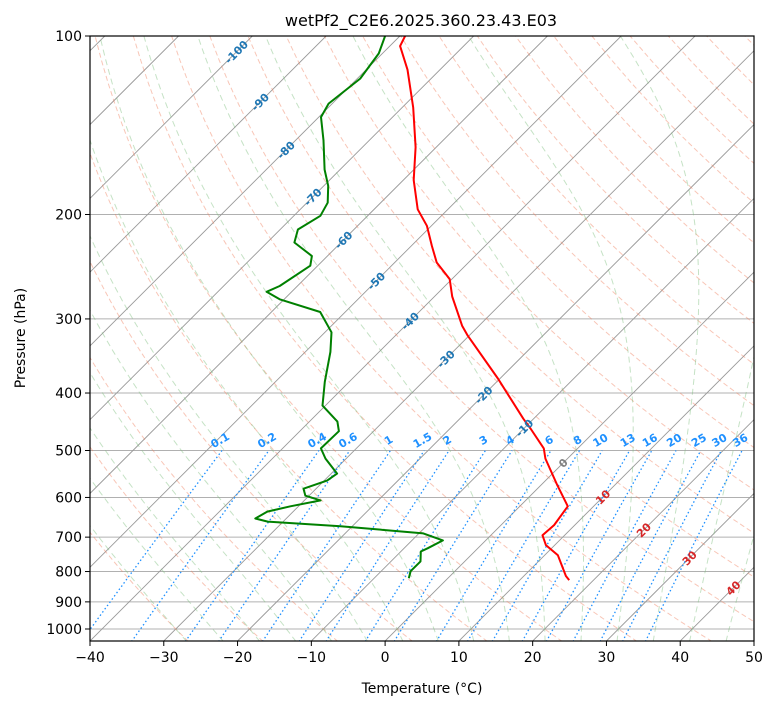  What do you see at coordinates (603, 497) in the screenshot?
I see `isotherm-label: 10` at bounding box center [603, 497].